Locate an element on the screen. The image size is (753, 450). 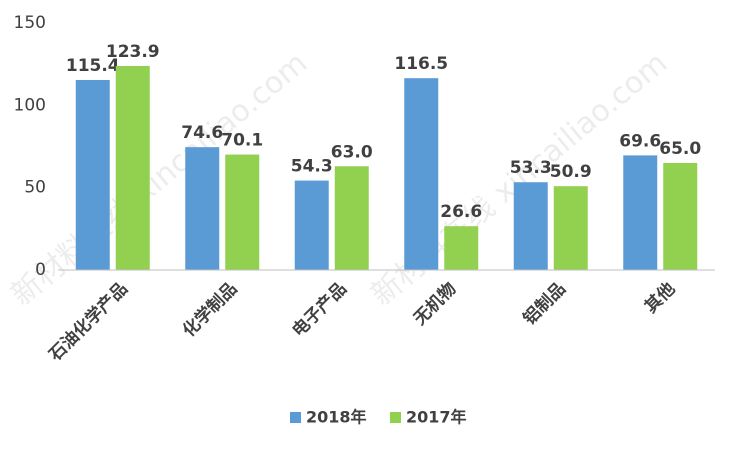
y-tick-label: 0 is located at coordinates (40, 270).